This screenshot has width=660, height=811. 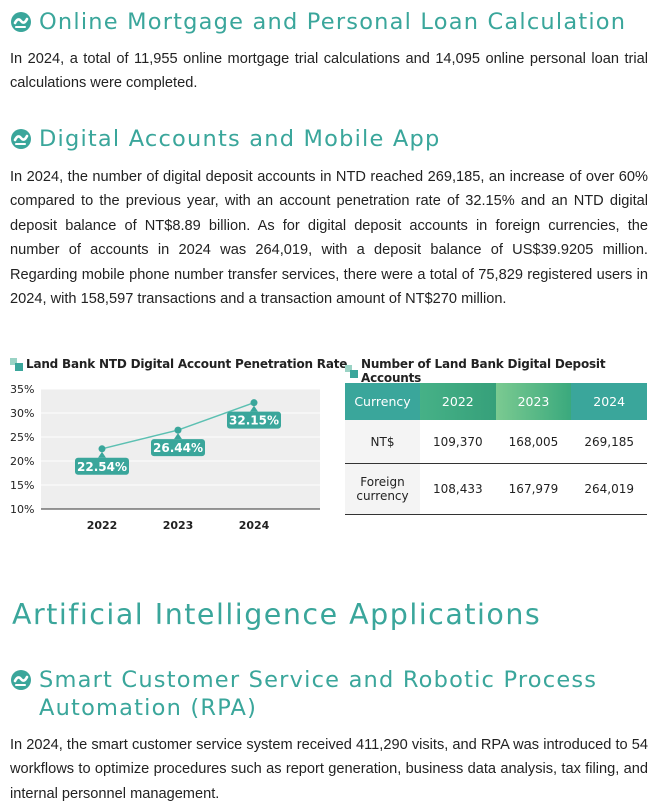 I want to click on row-label: Foreign currency, so click(x=382, y=489).